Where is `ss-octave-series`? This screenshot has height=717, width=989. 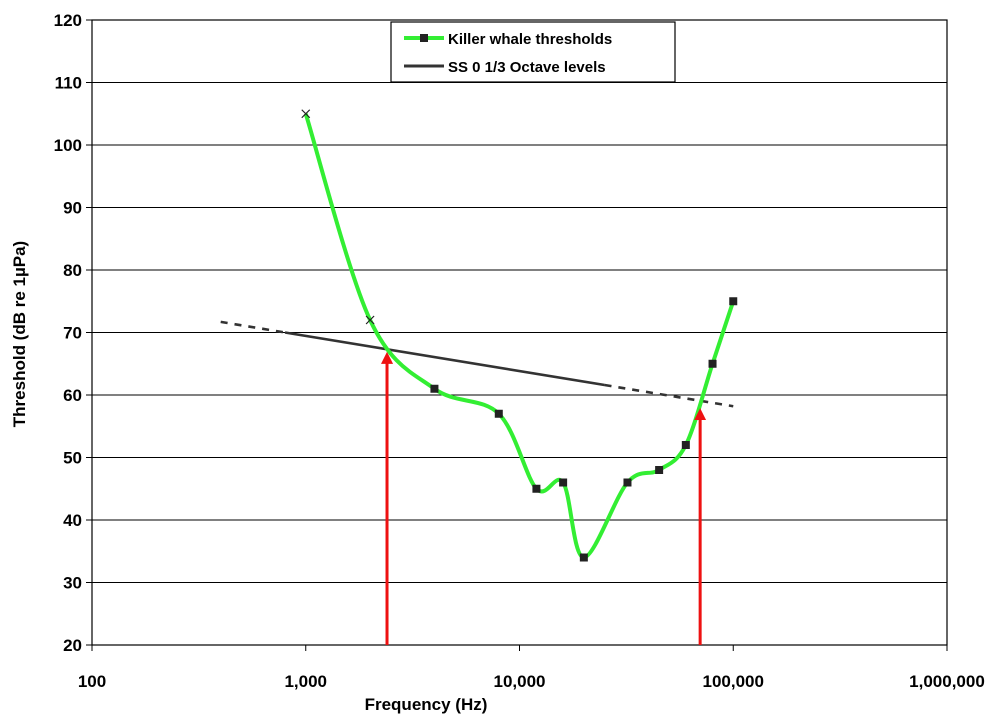
ss-octave-series is located at coordinates (477, 364).